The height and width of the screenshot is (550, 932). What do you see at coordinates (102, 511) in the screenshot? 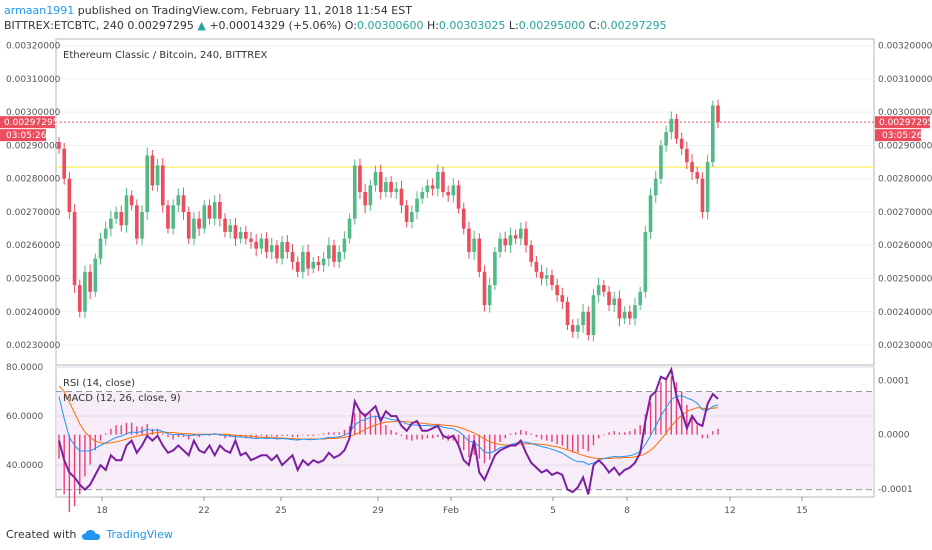
I see `x-axis-tick-label: 18` at bounding box center [102, 511].